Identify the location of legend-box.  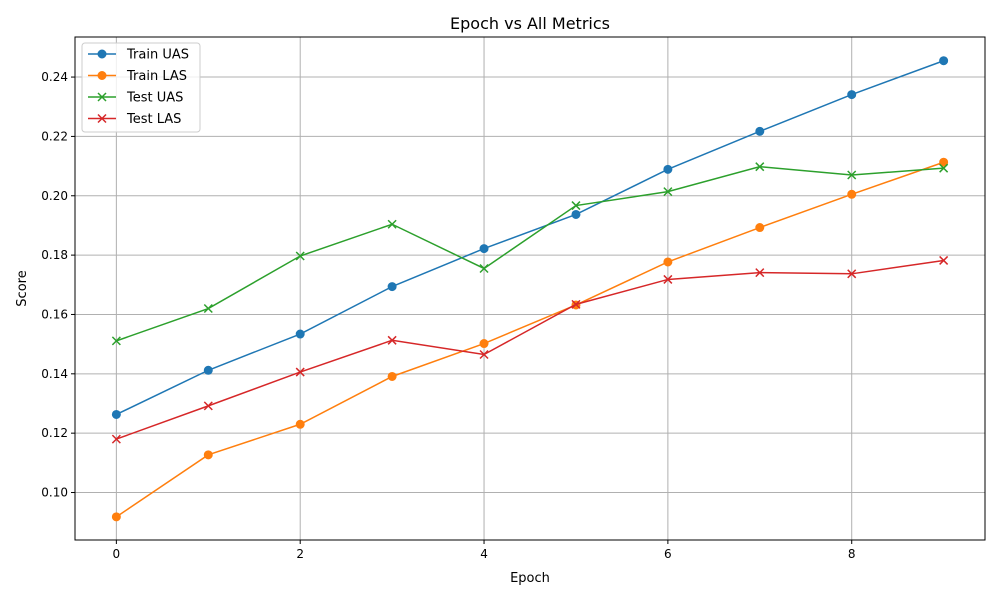
(141, 87).